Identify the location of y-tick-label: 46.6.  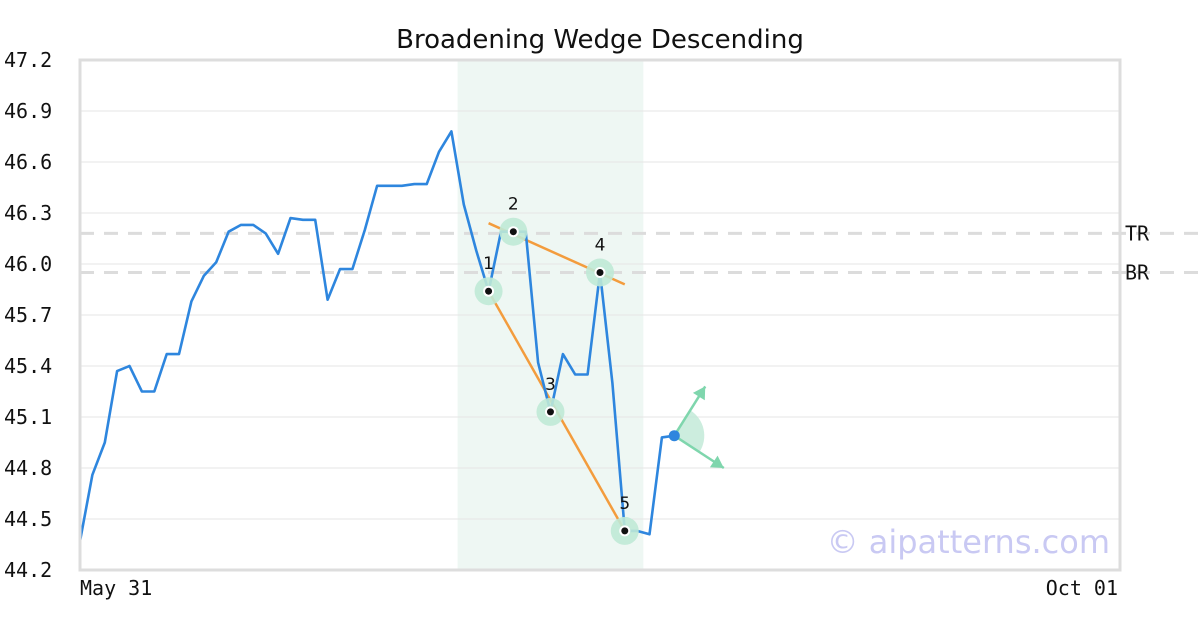
(28, 162).